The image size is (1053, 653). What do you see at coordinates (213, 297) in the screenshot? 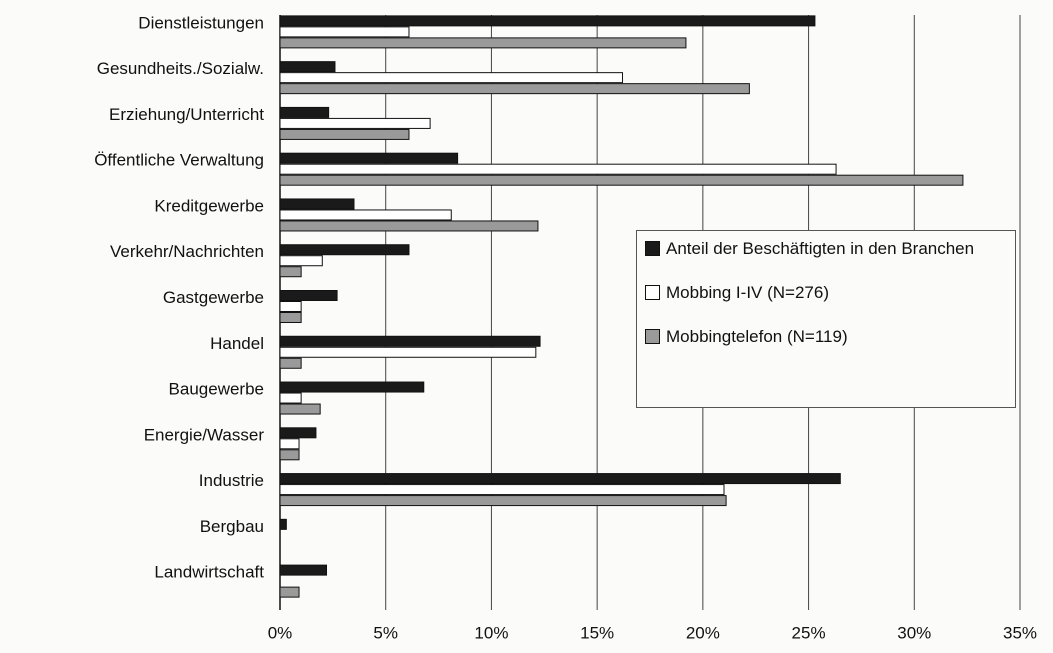
I see `y-tick-label: Gastgewerbe` at bounding box center [213, 297].